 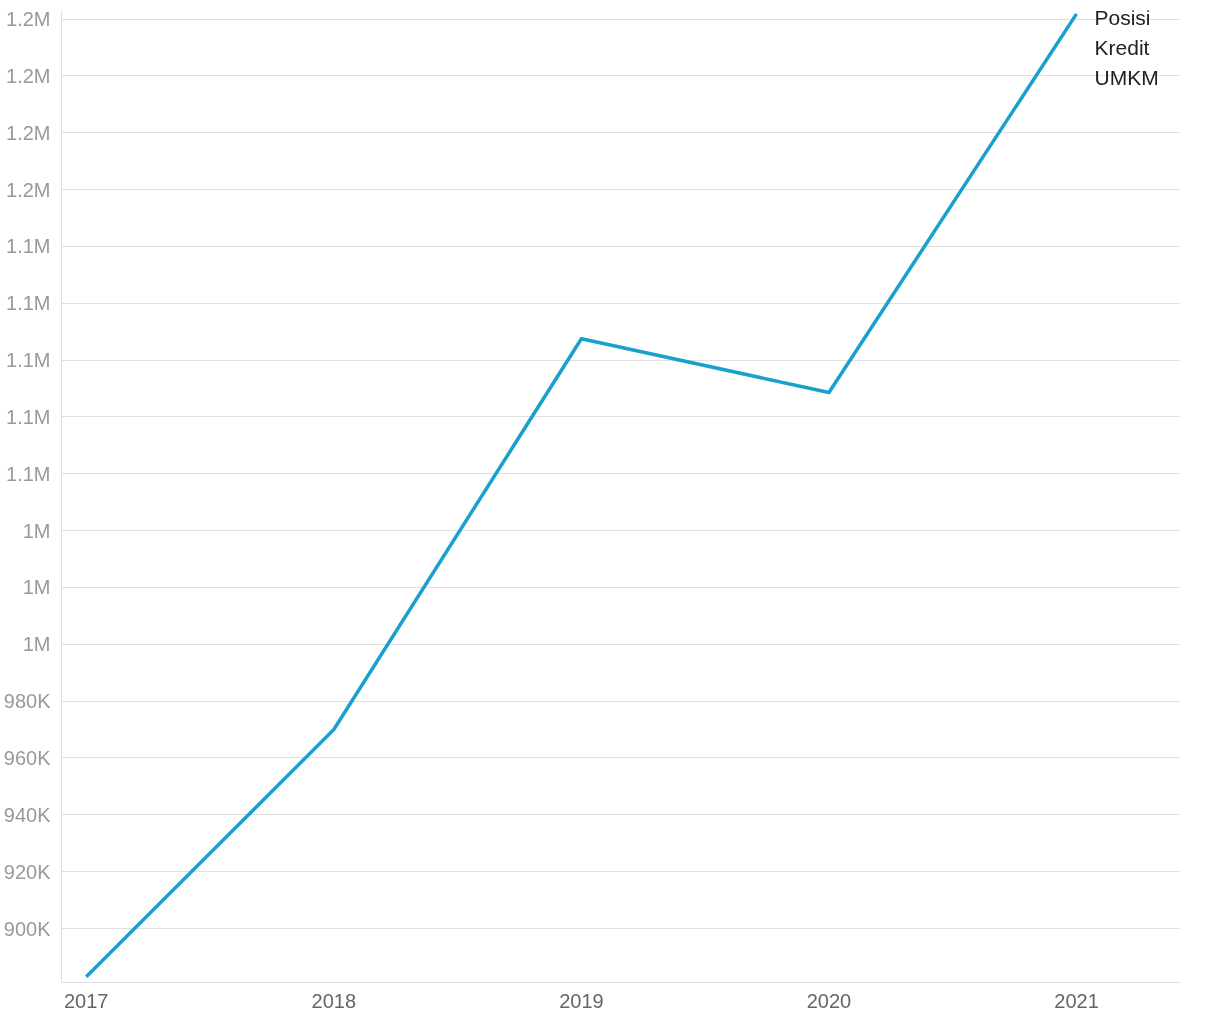 What do you see at coordinates (334, 1000) in the screenshot?
I see `x-tick-label: 2018` at bounding box center [334, 1000].